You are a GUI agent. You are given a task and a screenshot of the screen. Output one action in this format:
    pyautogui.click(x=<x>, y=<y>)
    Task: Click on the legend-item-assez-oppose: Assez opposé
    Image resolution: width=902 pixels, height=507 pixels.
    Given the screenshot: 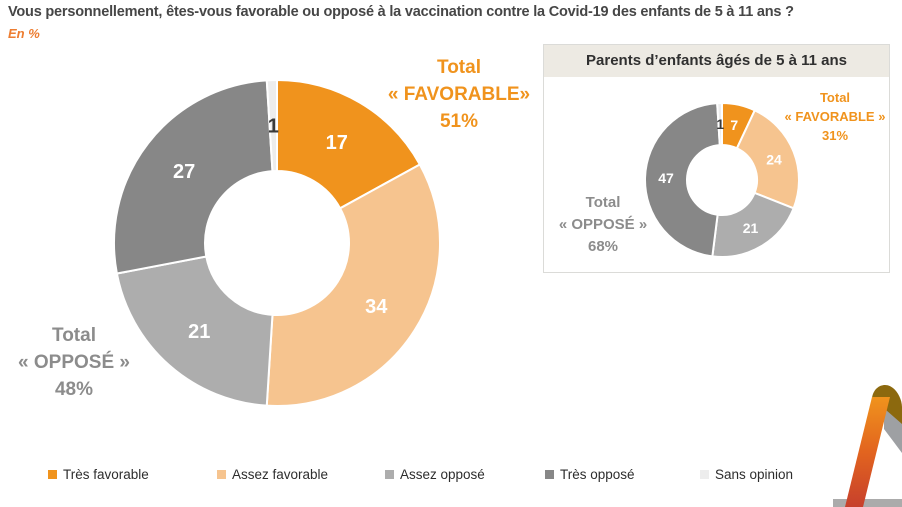 What is the action you would take?
    pyautogui.click(x=435, y=474)
    